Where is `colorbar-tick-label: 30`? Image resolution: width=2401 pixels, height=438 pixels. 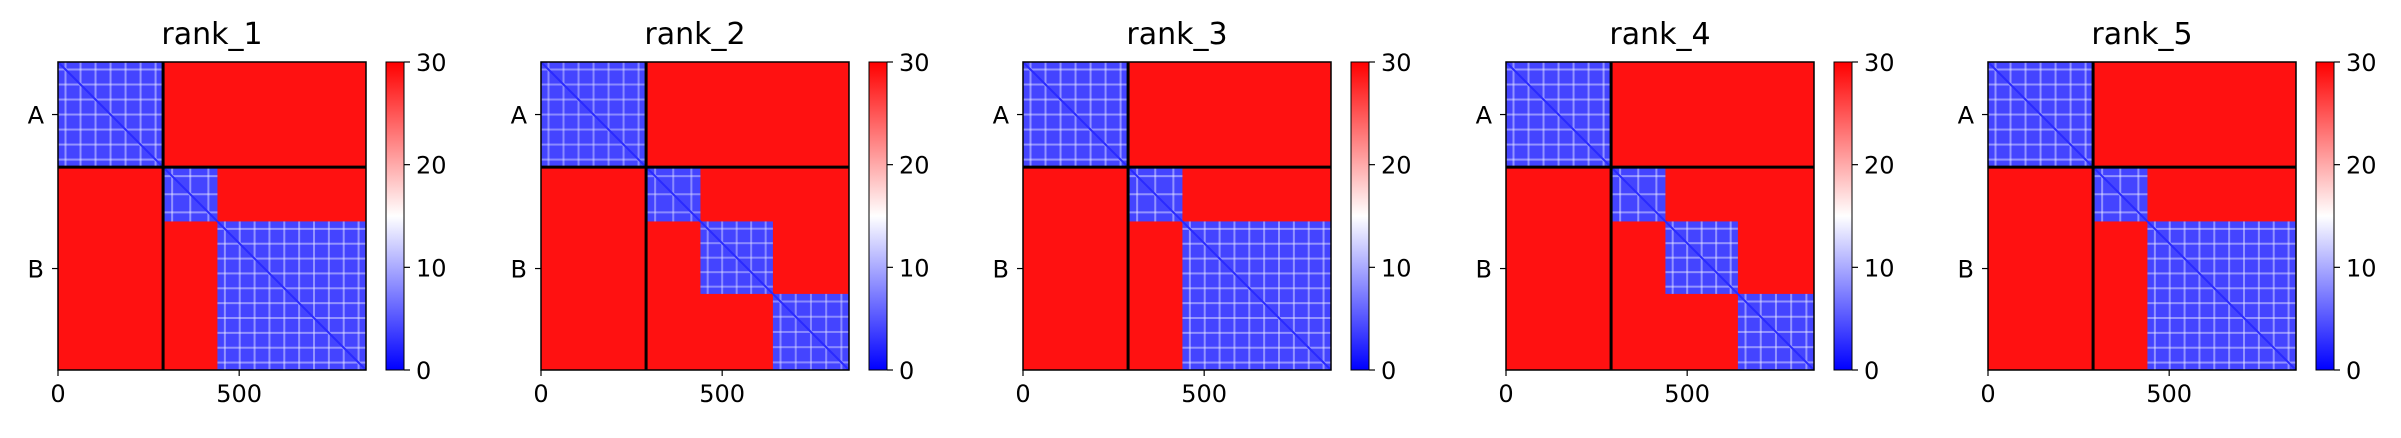
colorbar-tick-label: 30 is located at coordinates (1396, 63).